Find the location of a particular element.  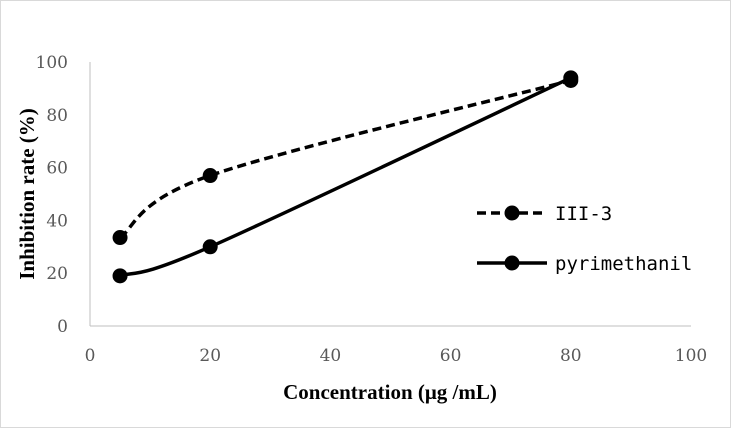

y-tick-label: 40 is located at coordinates (57, 221).